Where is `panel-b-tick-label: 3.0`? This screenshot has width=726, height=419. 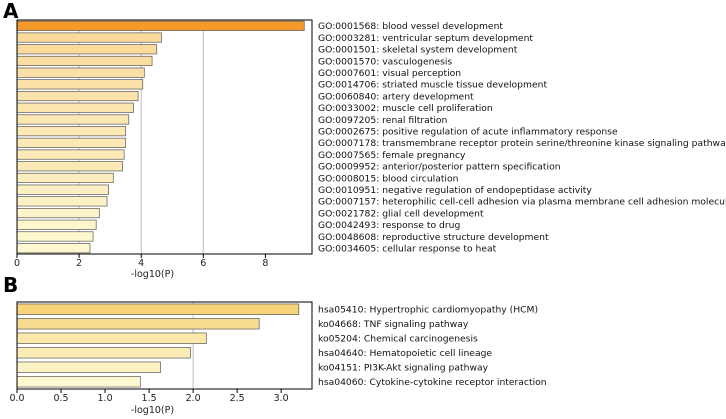 panel-b-tick-label: 3.0 is located at coordinates (281, 398).